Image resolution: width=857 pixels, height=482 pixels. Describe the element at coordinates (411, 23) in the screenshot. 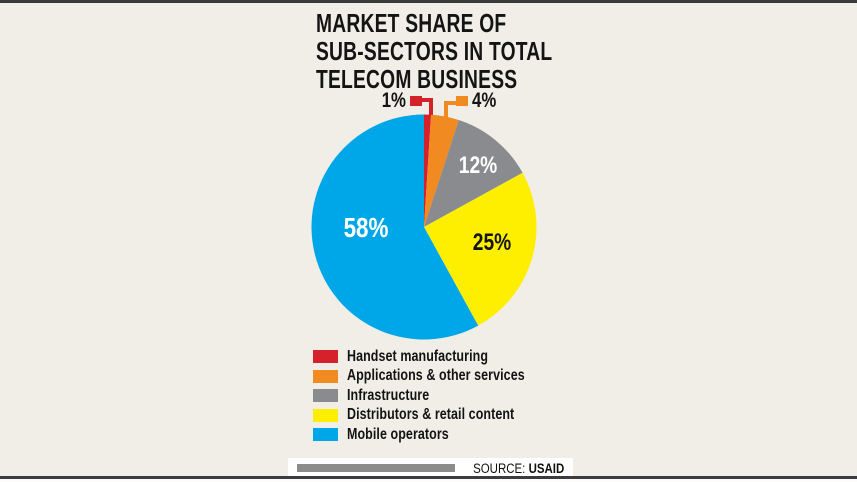

I see `chart-title-line-1: MARKET SHARE OF` at that location.